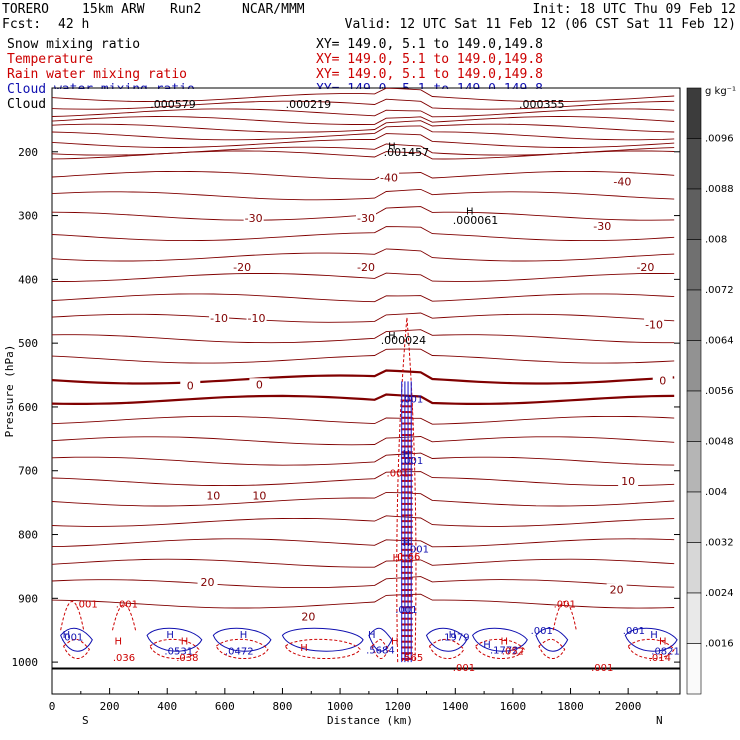 The height and width of the screenshot is (740, 740). Describe the element at coordinates (660, 658) in the screenshot. I see `rain-value: .014` at that location.